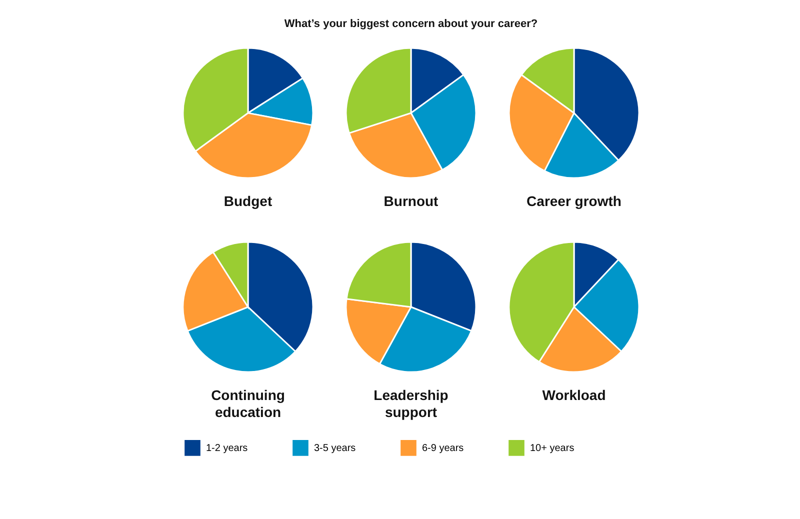  Describe the element at coordinates (411, 403) in the screenshot. I see `text: Leadership support` at that location.